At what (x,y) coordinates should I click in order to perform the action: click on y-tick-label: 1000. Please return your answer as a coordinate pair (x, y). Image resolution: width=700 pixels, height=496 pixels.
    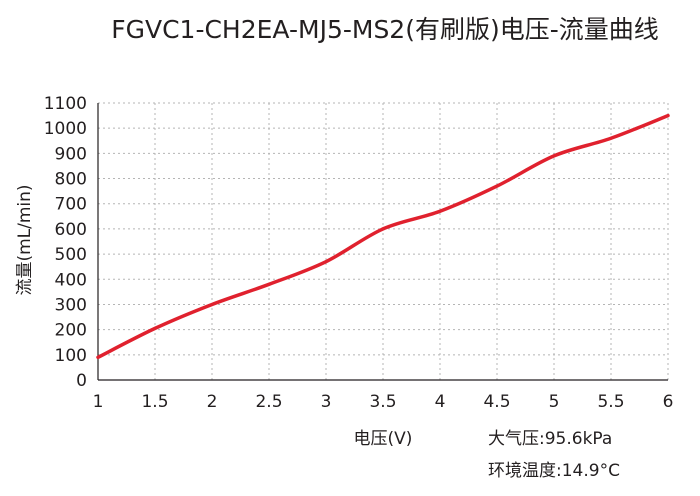
    Looking at the image, I should click on (65, 129).